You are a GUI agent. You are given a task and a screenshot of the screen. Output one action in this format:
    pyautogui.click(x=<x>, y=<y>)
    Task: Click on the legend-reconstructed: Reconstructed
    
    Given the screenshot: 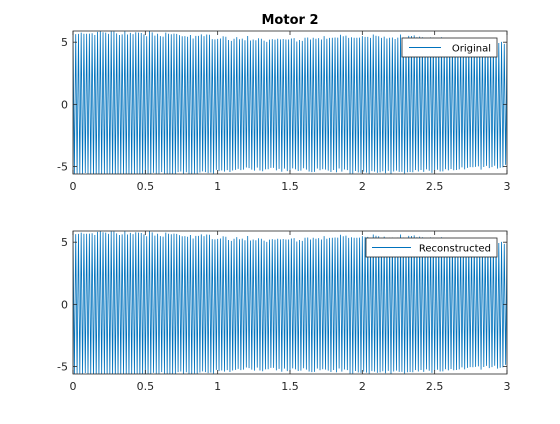 What is the action you would take?
    pyautogui.click(x=431, y=247)
    